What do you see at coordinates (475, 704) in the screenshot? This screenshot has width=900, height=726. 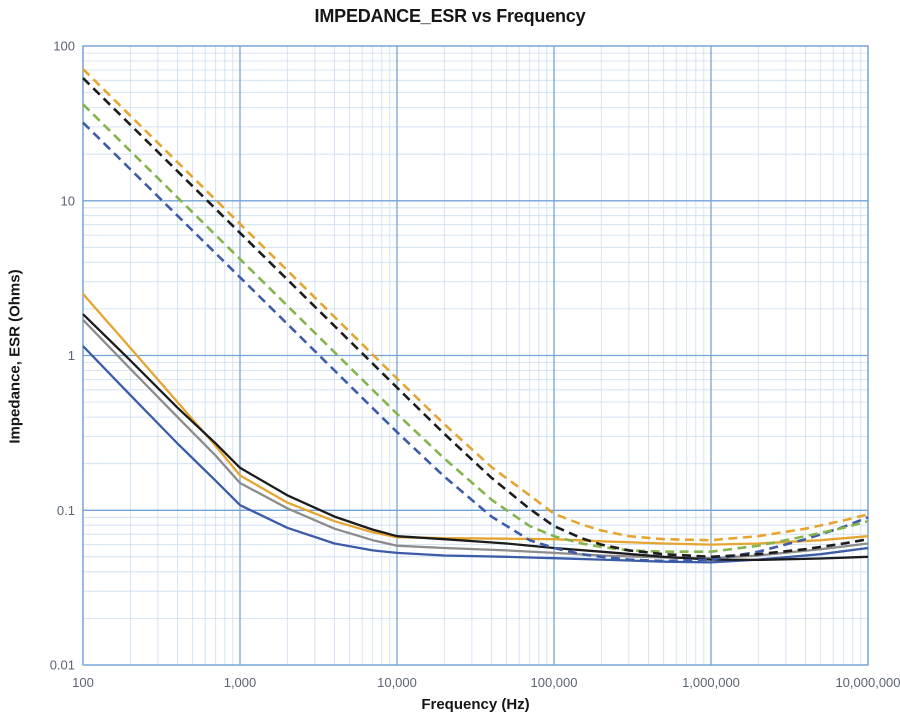 I see `x-axis-title: Frequency (Hz)` at bounding box center [475, 704].